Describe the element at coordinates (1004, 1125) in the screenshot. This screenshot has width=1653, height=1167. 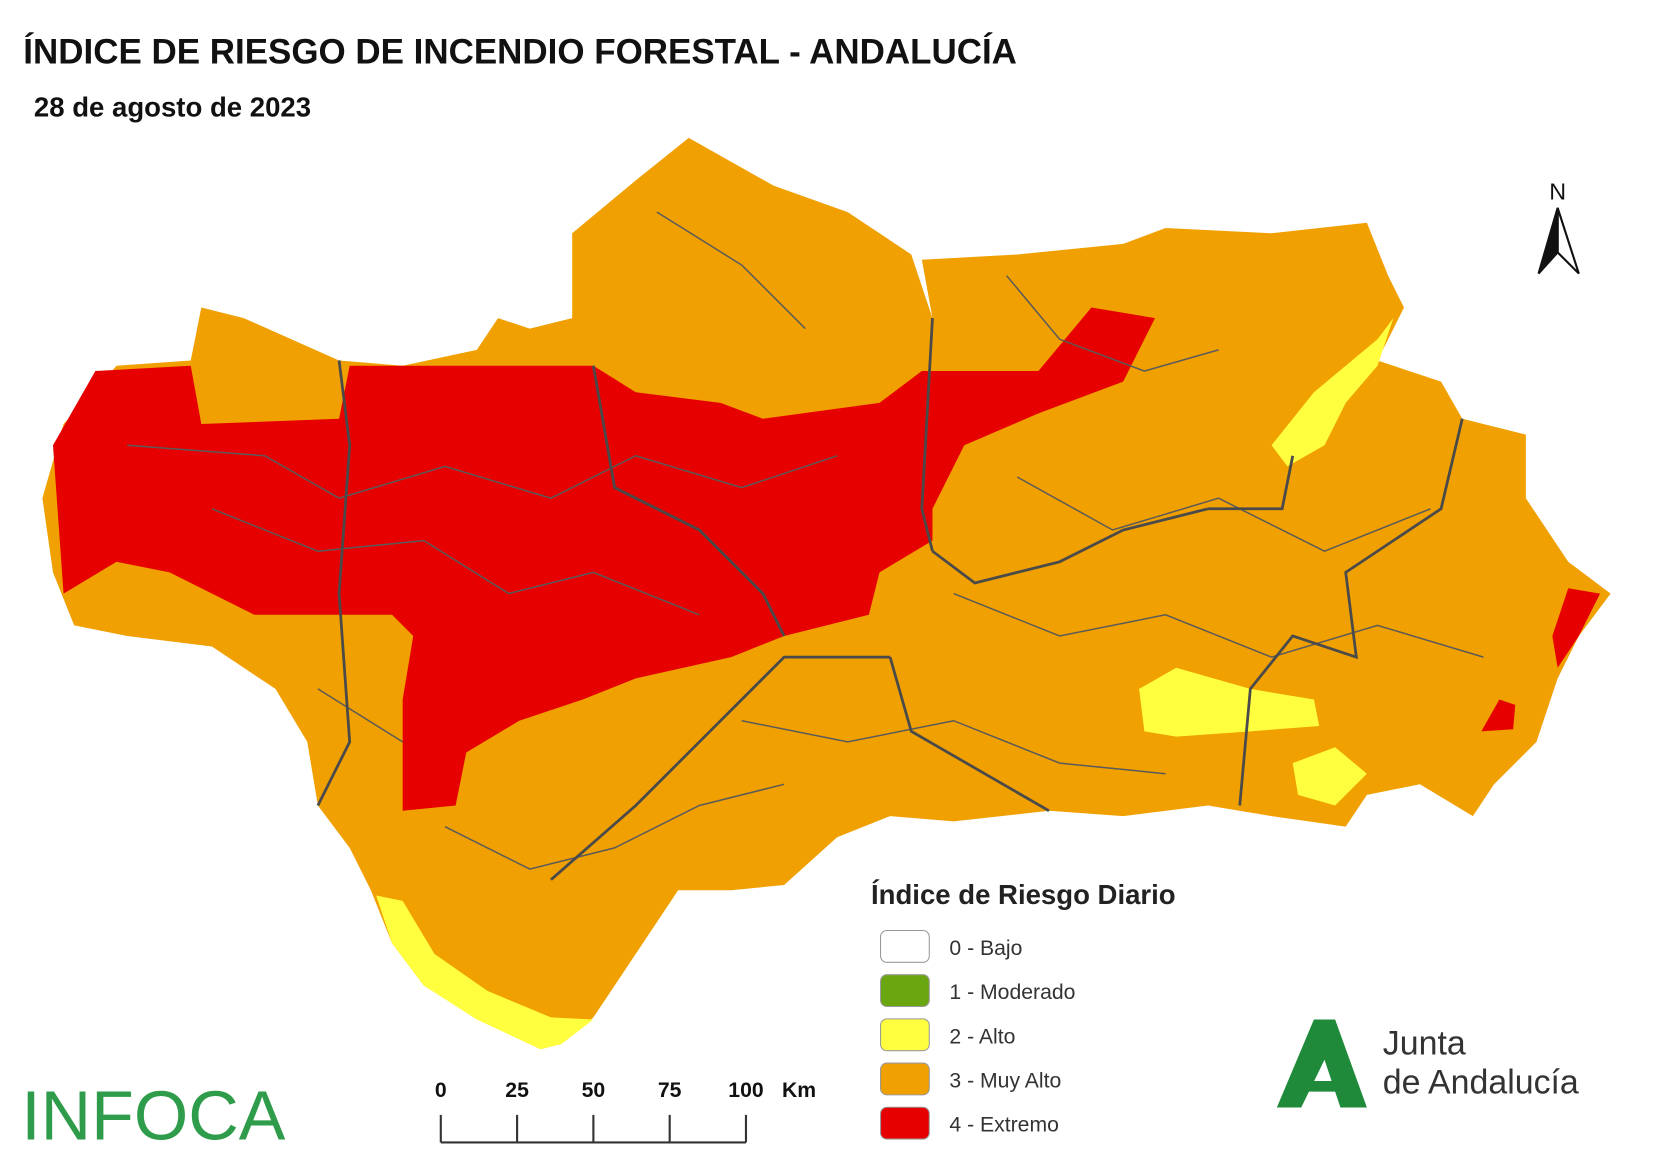
I see `legend-label: 4 - Extremo` at that location.